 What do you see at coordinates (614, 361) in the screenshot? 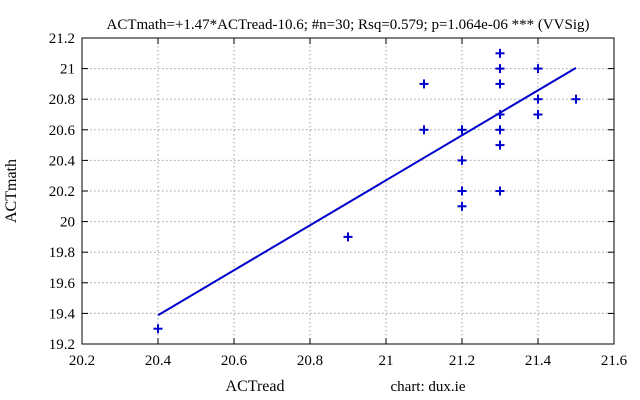
I see `x-tick-label: 21.6` at bounding box center [614, 361].